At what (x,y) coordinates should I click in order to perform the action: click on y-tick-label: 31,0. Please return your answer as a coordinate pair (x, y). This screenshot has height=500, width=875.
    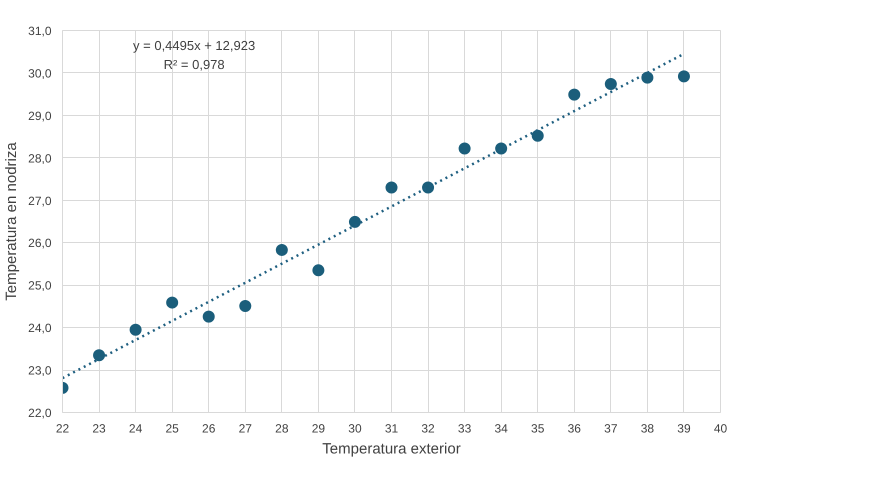
    Looking at the image, I should click on (40, 31).